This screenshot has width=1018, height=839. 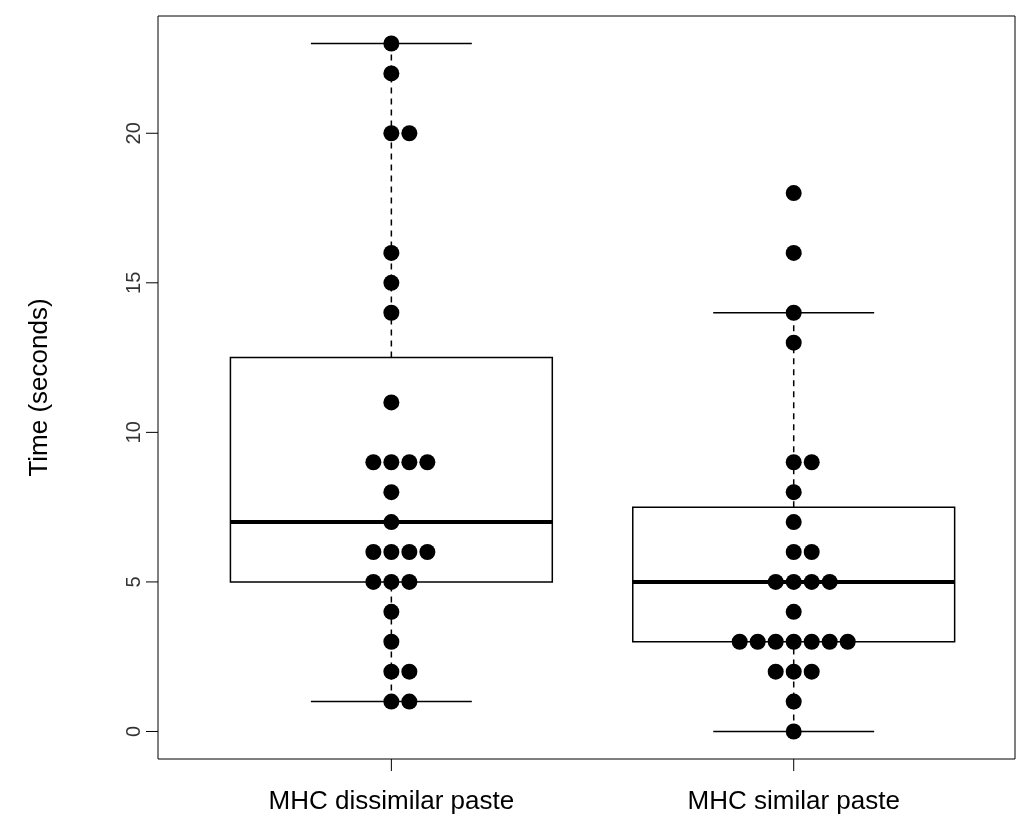 What do you see at coordinates (391, 800) in the screenshot?
I see `x-tick-label: MHC dissimilar paste` at bounding box center [391, 800].